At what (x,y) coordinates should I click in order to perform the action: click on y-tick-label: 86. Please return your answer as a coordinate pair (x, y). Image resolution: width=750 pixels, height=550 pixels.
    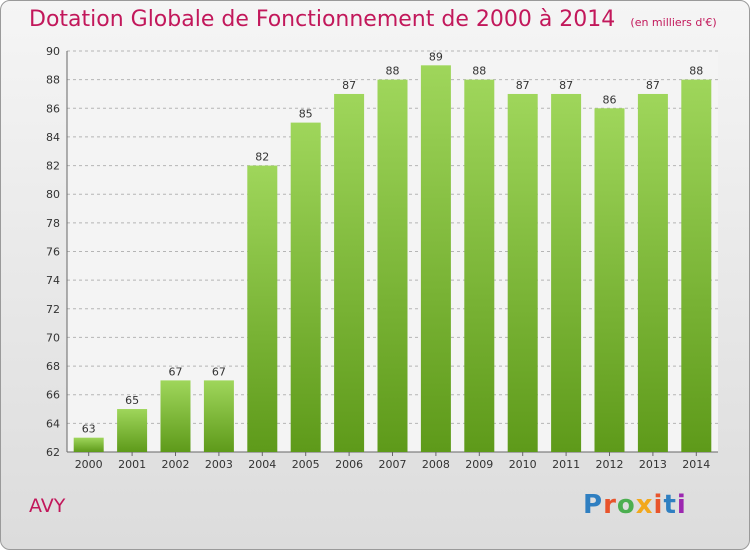
    Looking at the image, I should click on (53, 108).